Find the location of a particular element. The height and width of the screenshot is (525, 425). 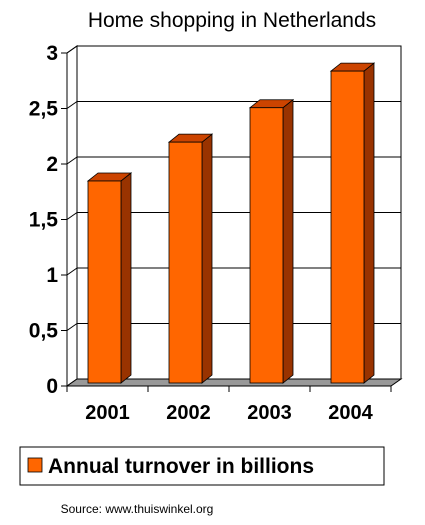

x-tick-label: 2003 is located at coordinates (269, 413).